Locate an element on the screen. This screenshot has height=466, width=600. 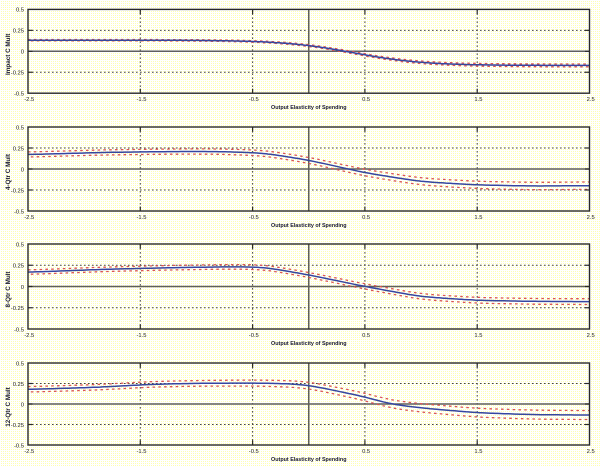
svg-text: 8-Qtr C Mult is located at coordinates (8, 289).